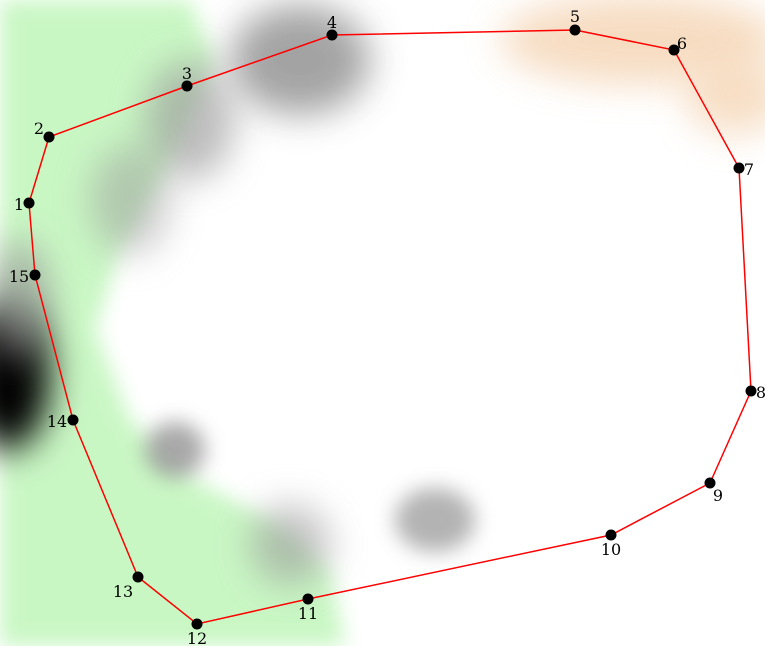 The image size is (765, 646). Describe the element at coordinates (749, 169) in the screenshot. I see `vertex-label: 7` at that location.